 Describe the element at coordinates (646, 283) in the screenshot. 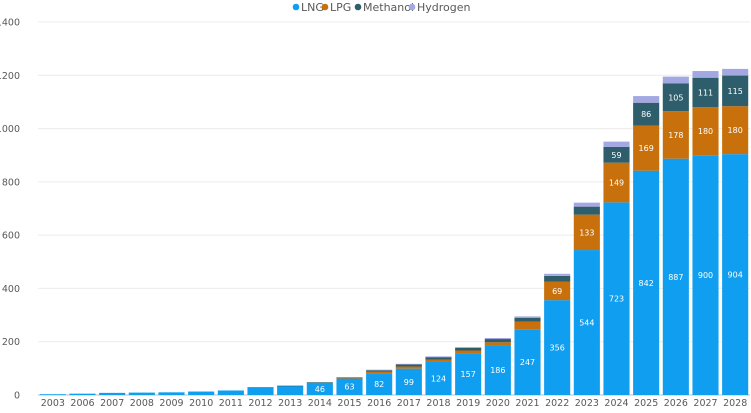

I see `data-label-lng: 842` at that location.